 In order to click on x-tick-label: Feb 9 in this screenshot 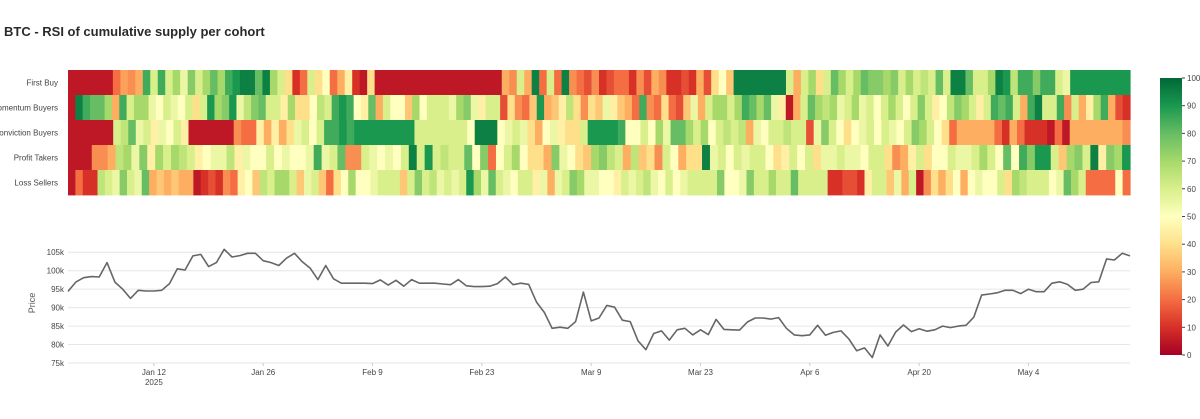, I will do `click(372, 372)`.